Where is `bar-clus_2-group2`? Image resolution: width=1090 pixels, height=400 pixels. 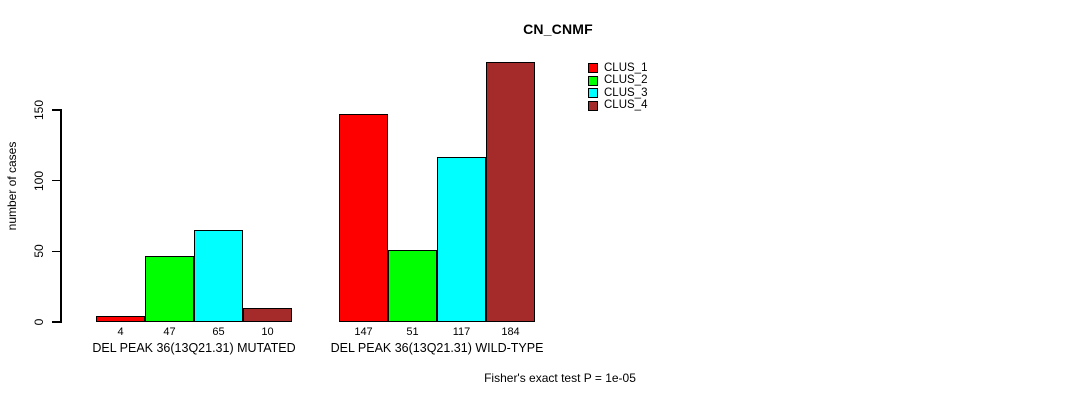
bar-clus_2-group2 is located at coordinates (412, 286).